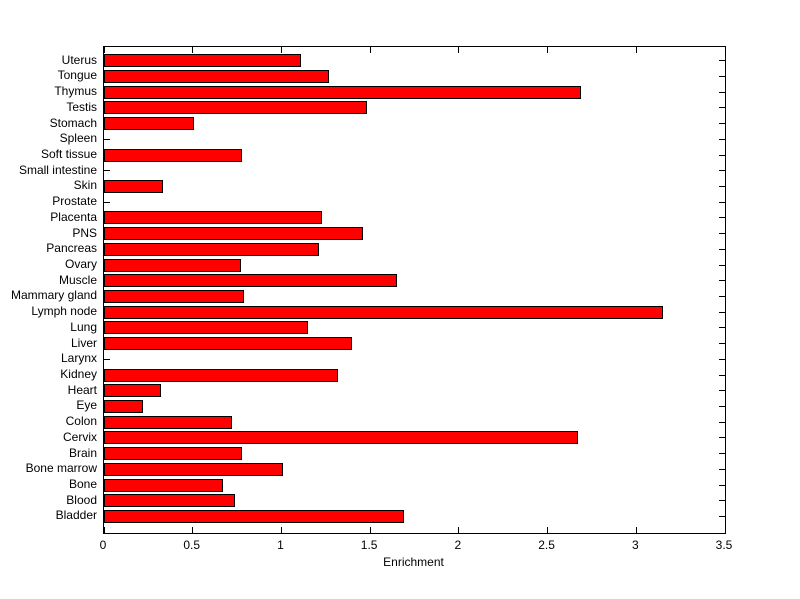  Describe the element at coordinates (79, 59) in the screenshot. I see `category-label-uterus: Uterus` at that location.